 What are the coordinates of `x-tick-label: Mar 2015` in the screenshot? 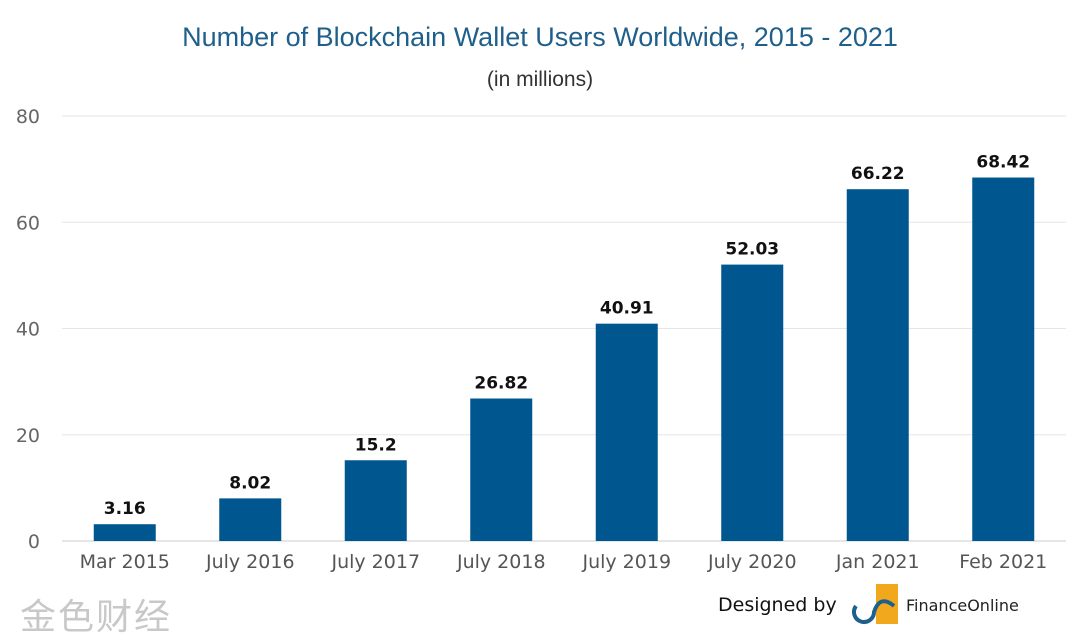 It's located at (125, 562).